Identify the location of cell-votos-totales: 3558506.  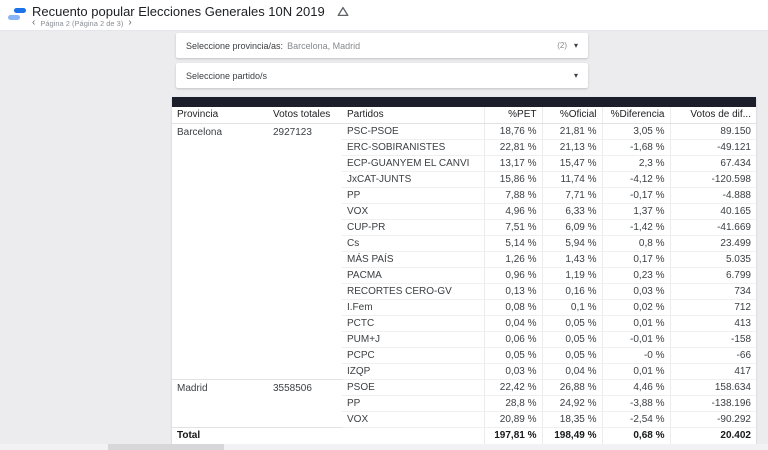
(305, 403).